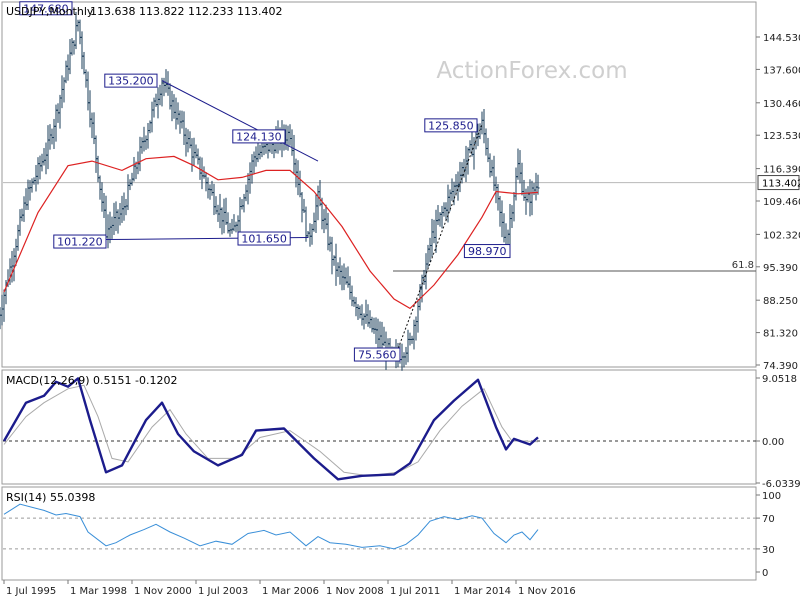 This screenshot has height=600, width=800. I want to click on watermark: ActionForex.com, so click(531, 71).